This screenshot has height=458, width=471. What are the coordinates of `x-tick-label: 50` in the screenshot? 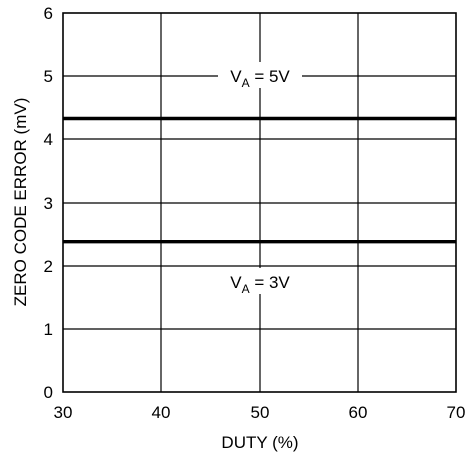 It's located at (260, 412).